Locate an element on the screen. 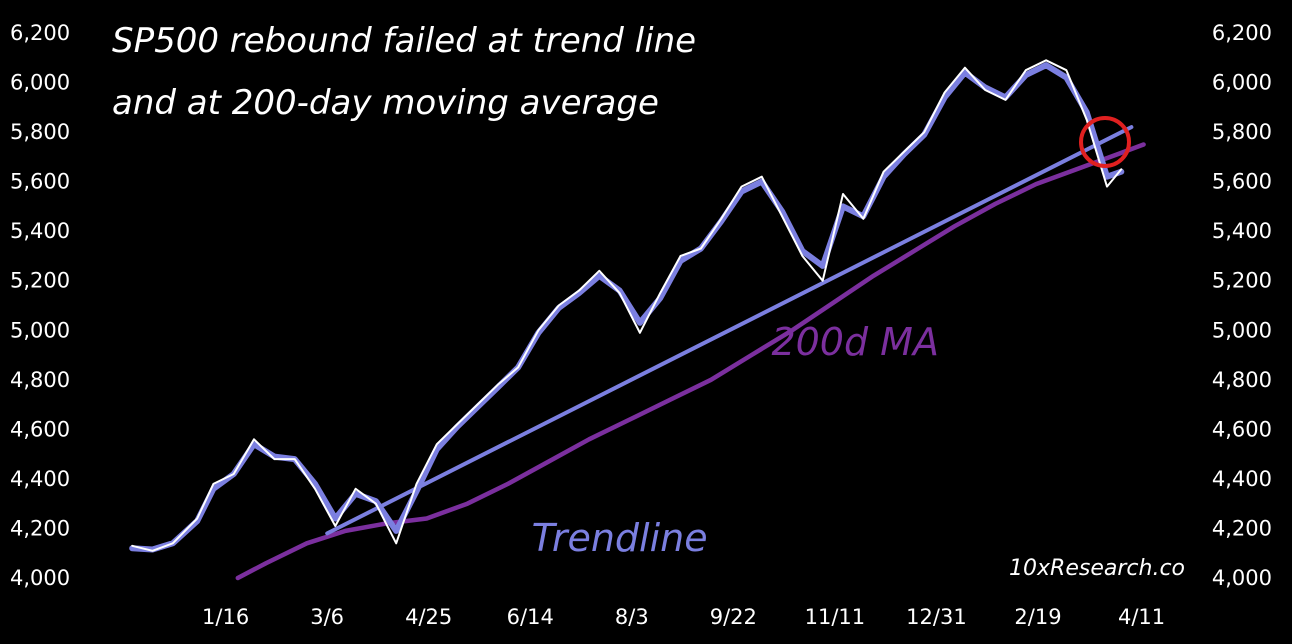 This screenshot has height=644, width=1292. x-tick-label: 2/19 is located at coordinates (1037, 617).